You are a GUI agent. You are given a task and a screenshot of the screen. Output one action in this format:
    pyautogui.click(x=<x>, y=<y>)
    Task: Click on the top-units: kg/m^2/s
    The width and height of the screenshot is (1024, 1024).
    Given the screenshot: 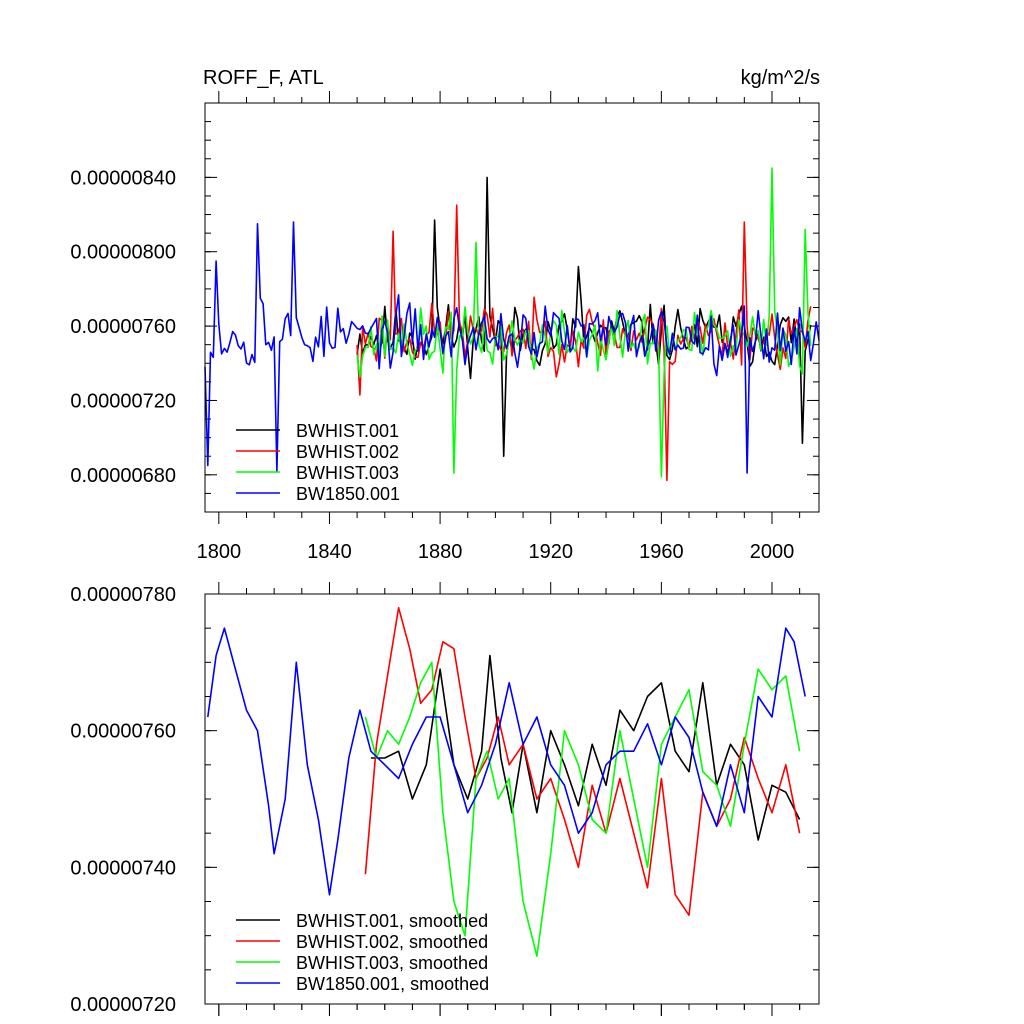 What is the action you would take?
    pyautogui.click(x=780, y=78)
    